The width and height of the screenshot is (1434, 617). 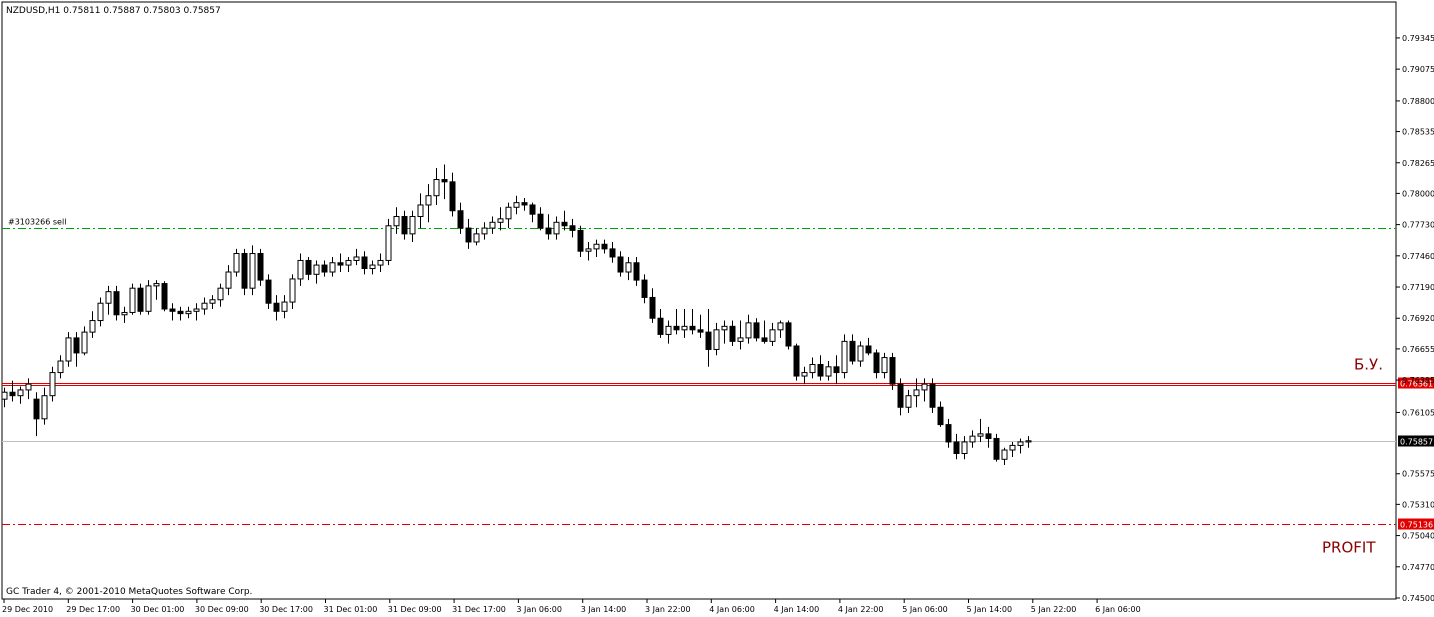 What do you see at coordinates (1418, 380) in the screenshot?
I see `y-tick-label: 0.76385` at bounding box center [1418, 380].